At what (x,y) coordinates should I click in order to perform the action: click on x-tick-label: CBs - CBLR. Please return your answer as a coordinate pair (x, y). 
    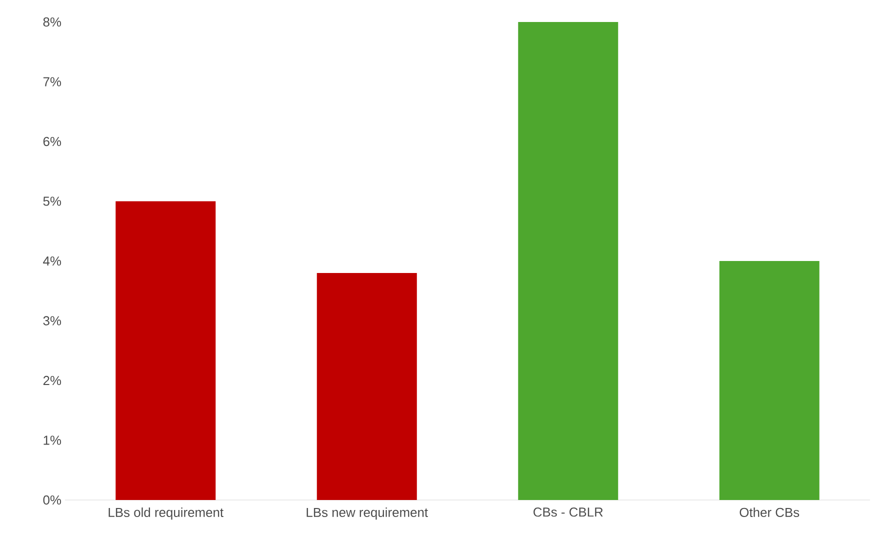
    Looking at the image, I should click on (568, 512).